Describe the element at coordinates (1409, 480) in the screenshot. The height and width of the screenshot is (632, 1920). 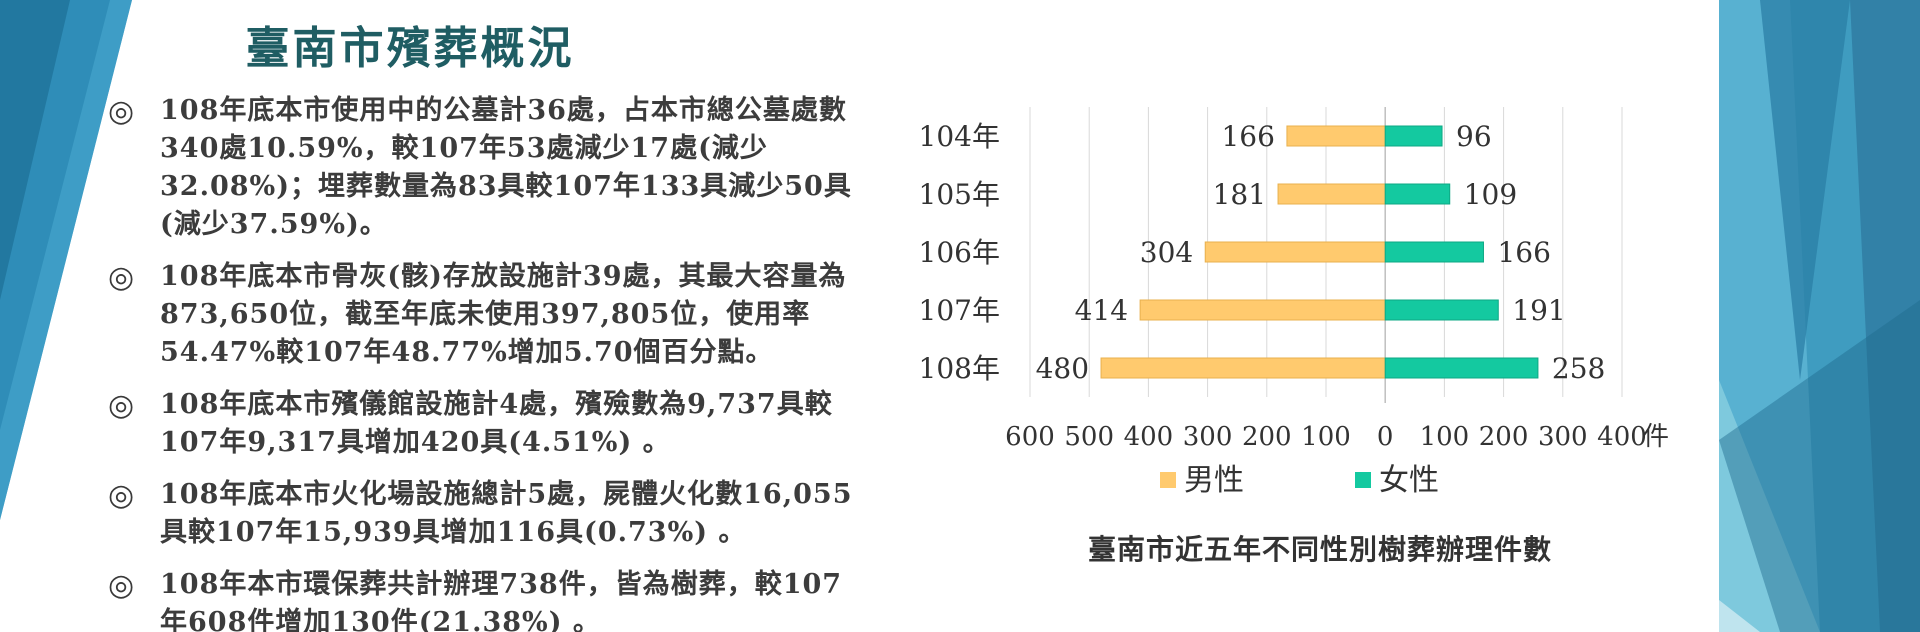
I see `legend-label-female: 女性` at that location.